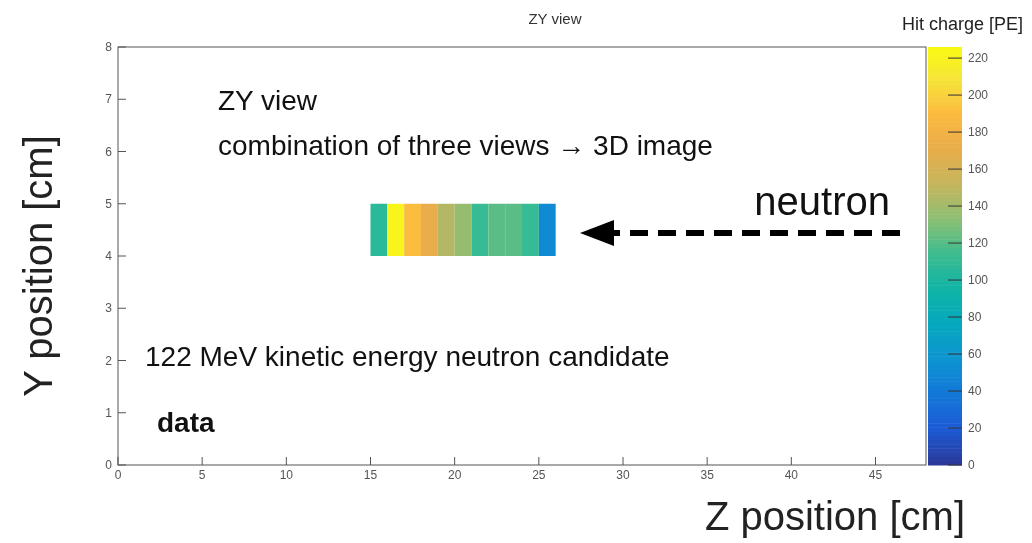 The image size is (1032, 543). What do you see at coordinates (978, 206) in the screenshot?
I see `color-bar-label: 140` at bounding box center [978, 206].